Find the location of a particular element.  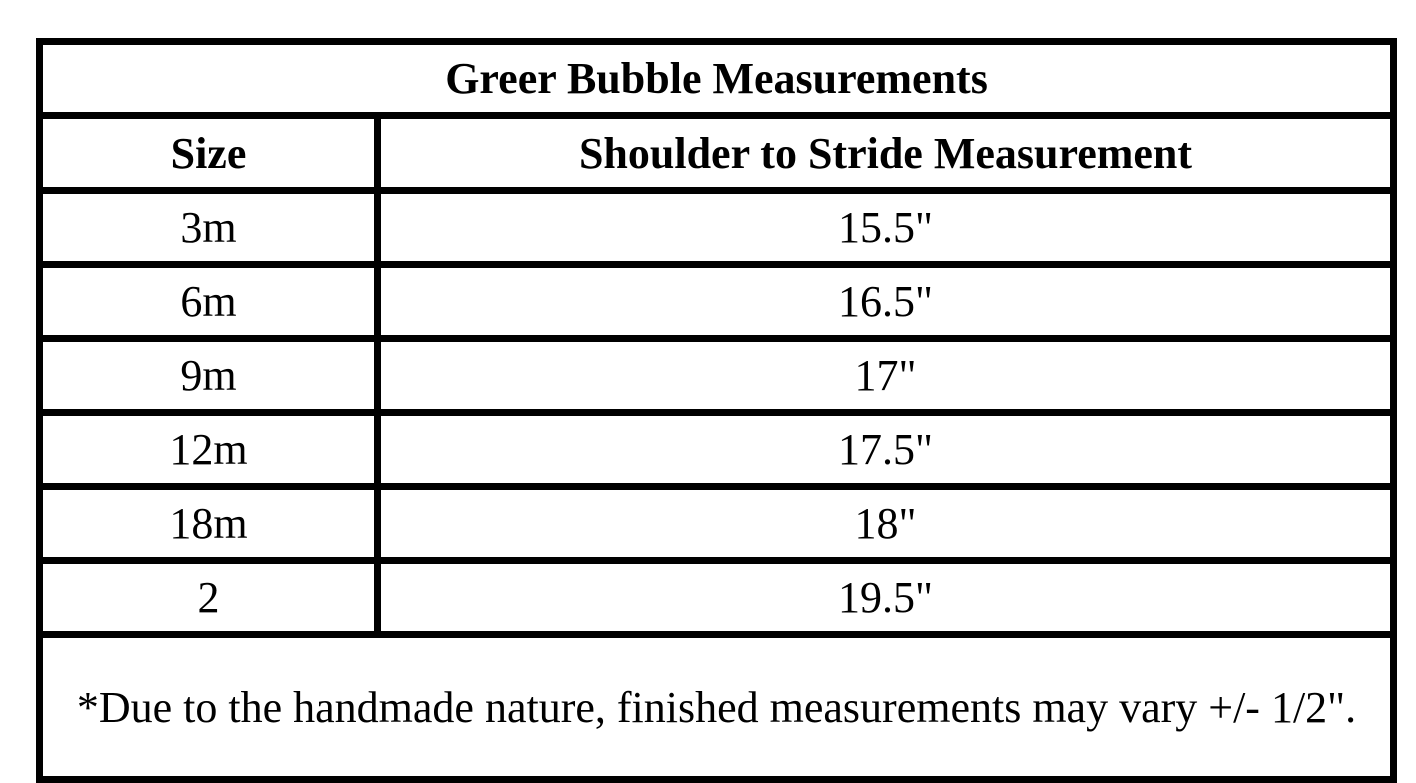

table-title: Greer Bubble Measurements is located at coordinates (716, 78).